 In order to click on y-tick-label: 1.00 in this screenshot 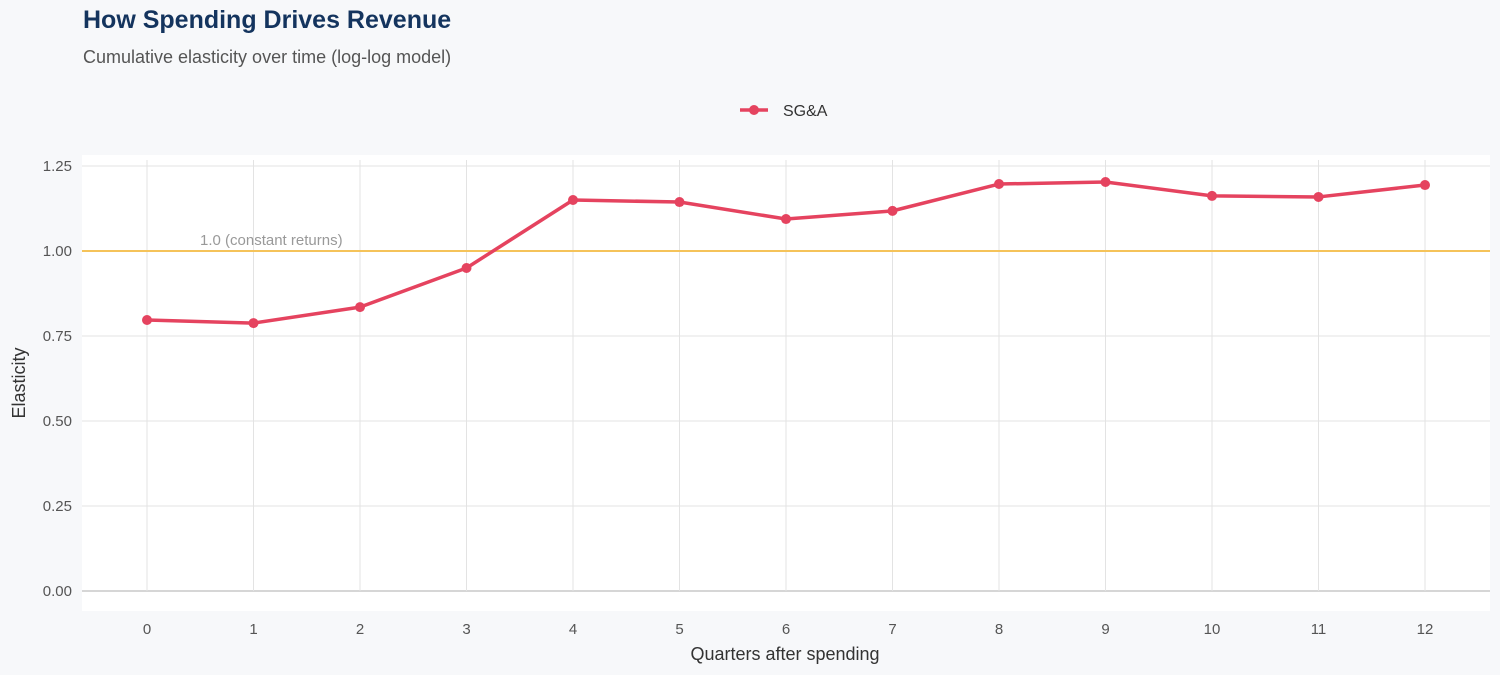, I will do `click(57, 251)`.